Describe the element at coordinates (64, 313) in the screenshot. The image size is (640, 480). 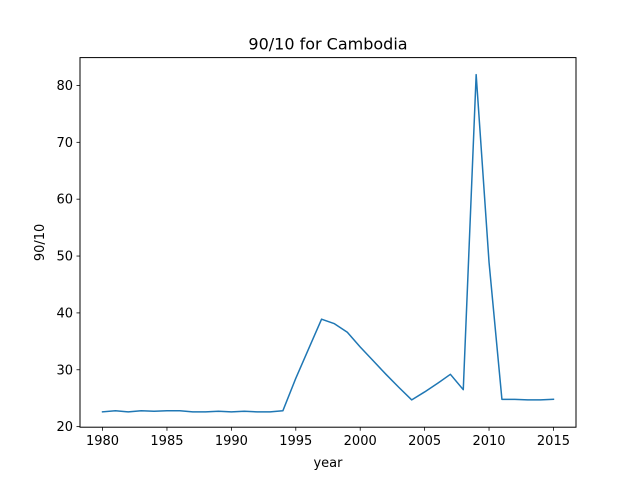
I see `y-tick-label: 40` at that location.